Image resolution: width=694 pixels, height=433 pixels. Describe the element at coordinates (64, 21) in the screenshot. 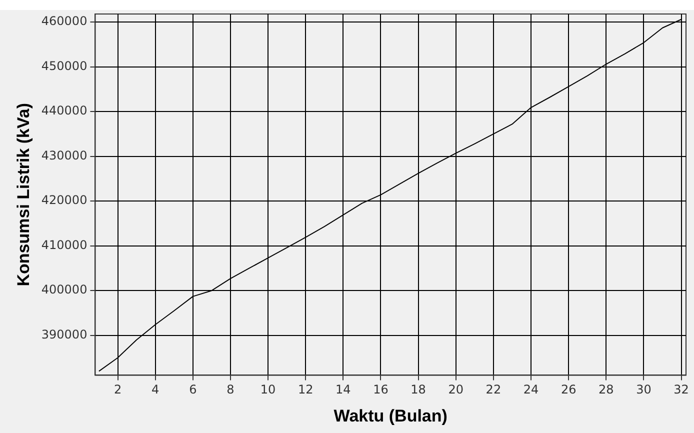

I see `y-tick-label: 460000` at that location.